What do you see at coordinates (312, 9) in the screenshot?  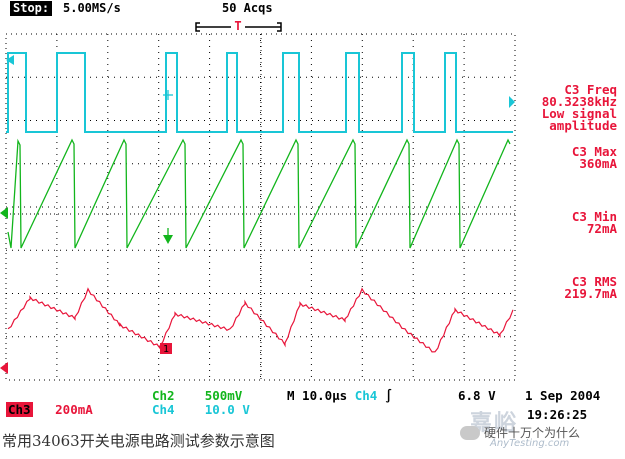 I see `status-bar: Stop: 5.00MS/s 50 Acqs` at bounding box center [312, 9].